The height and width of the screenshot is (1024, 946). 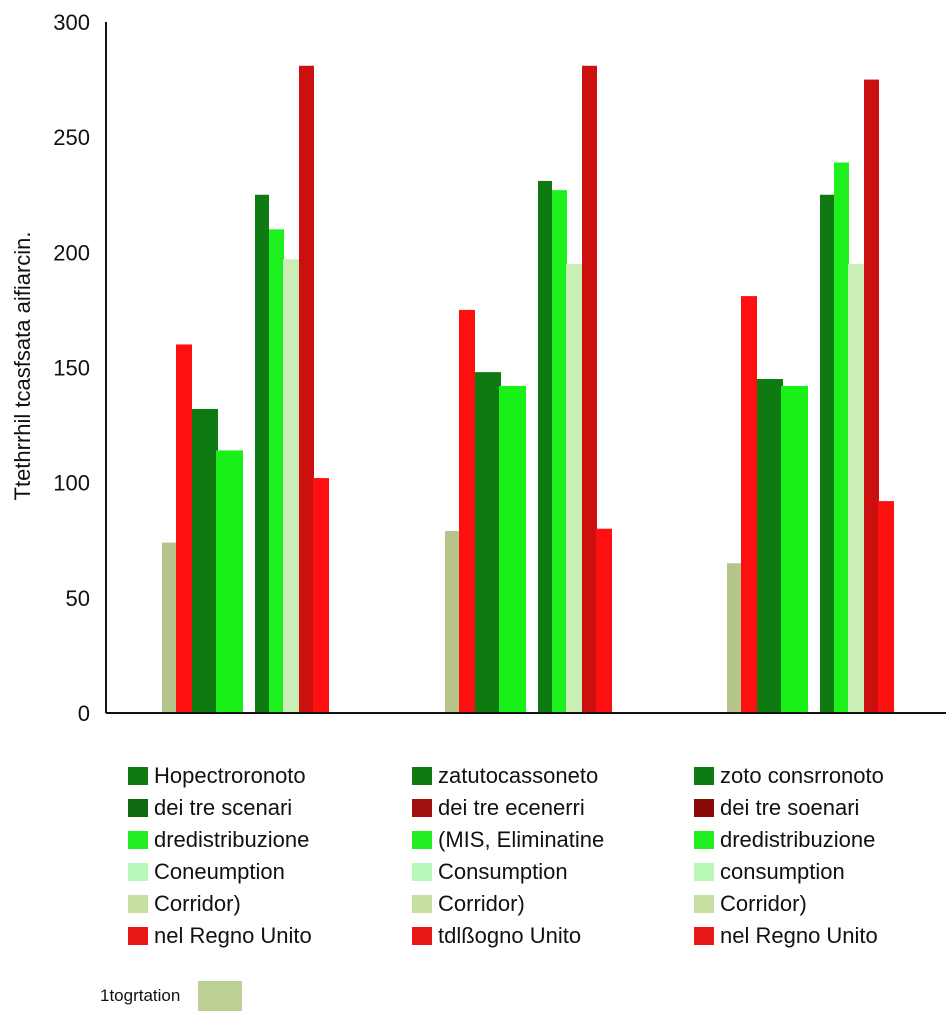 What do you see at coordinates (84, 713) in the screenshot?
I see `y-tick-label: 0` at bounding box center [84, 713].